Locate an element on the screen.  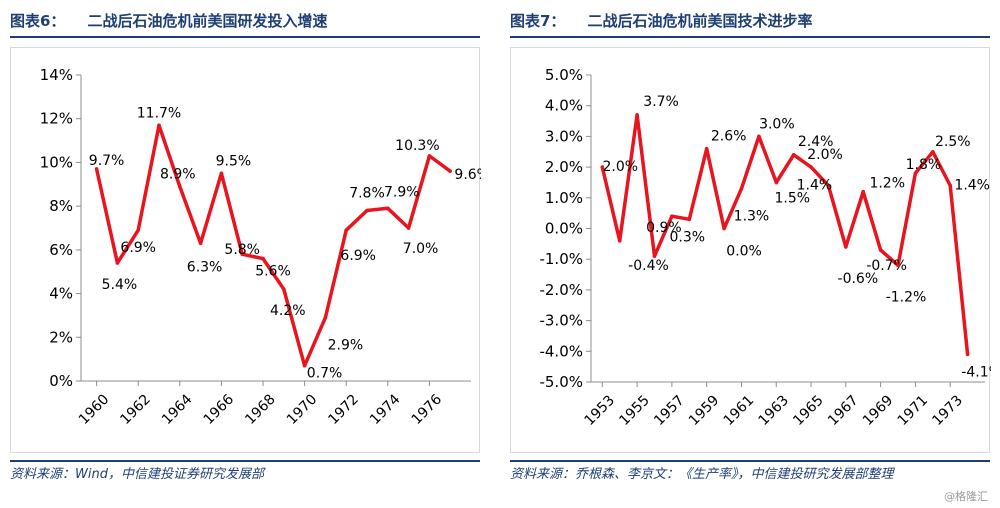
x-tick-label: 1953 is located at coordinates (600, 410).